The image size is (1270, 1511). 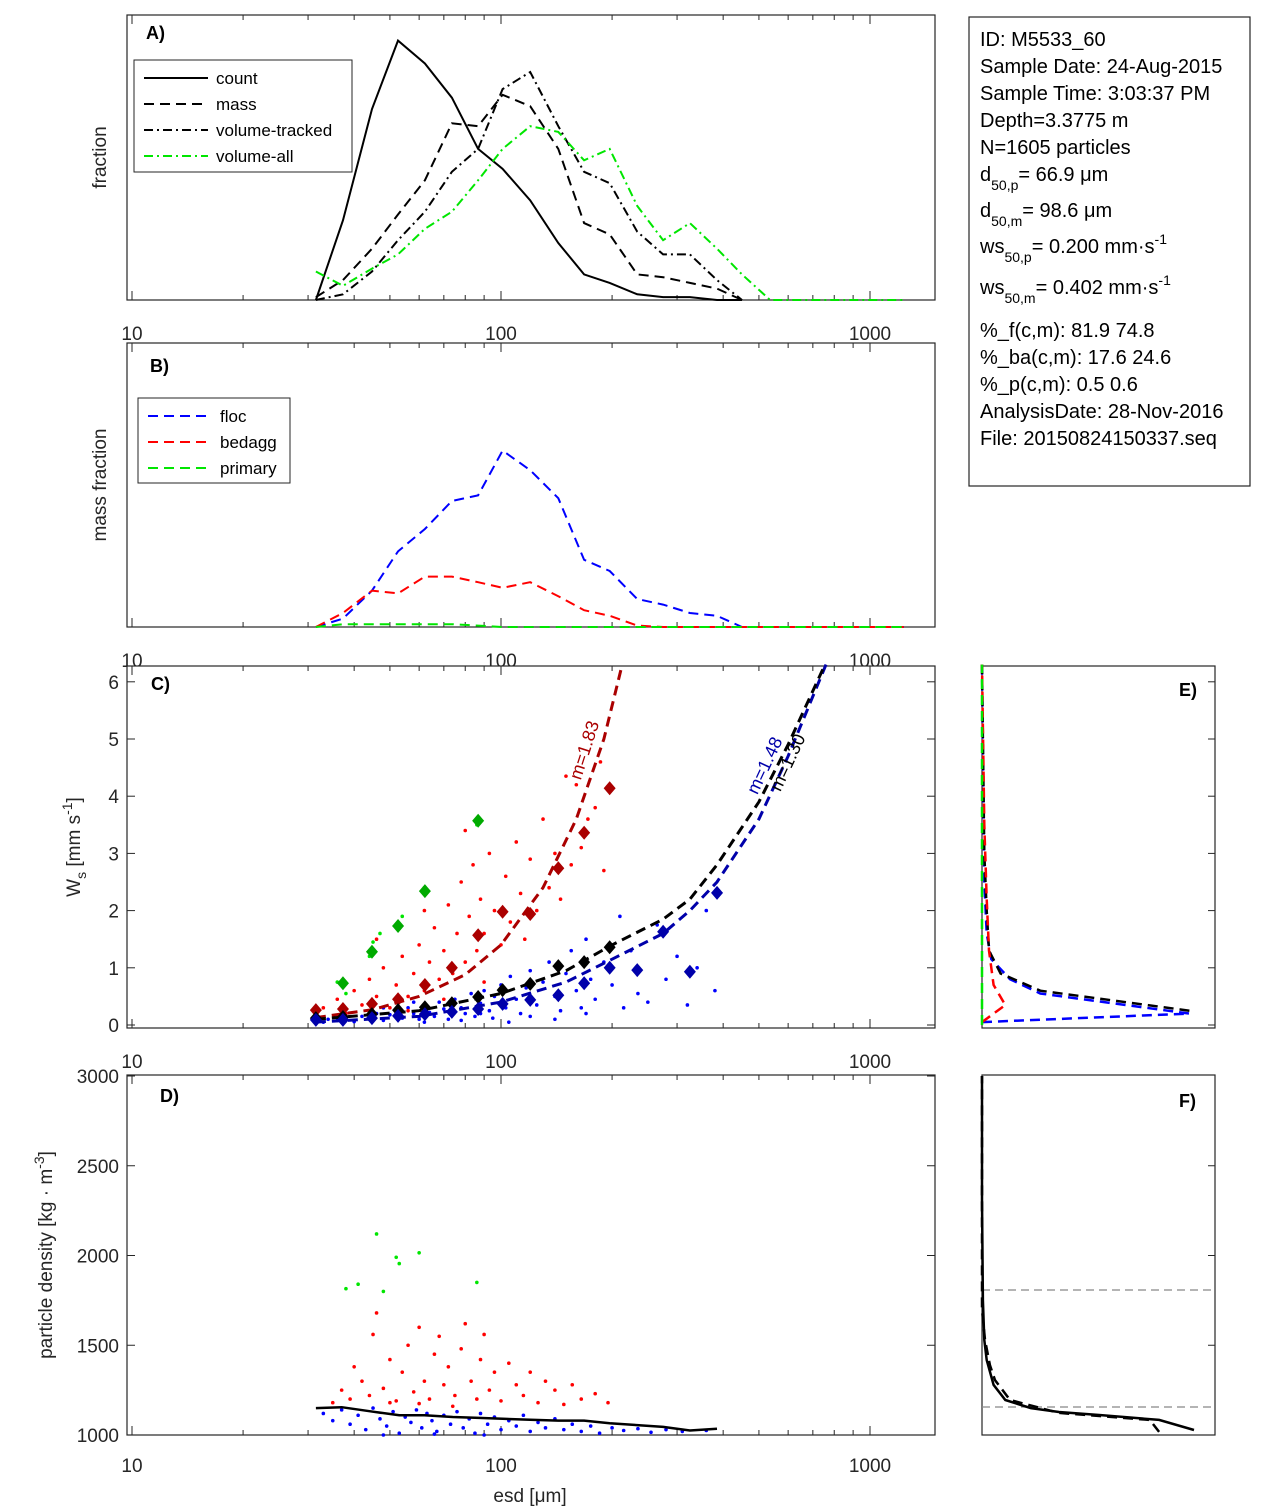 I want to click on y-axis-label: fraction, so click(x=100, y=157).